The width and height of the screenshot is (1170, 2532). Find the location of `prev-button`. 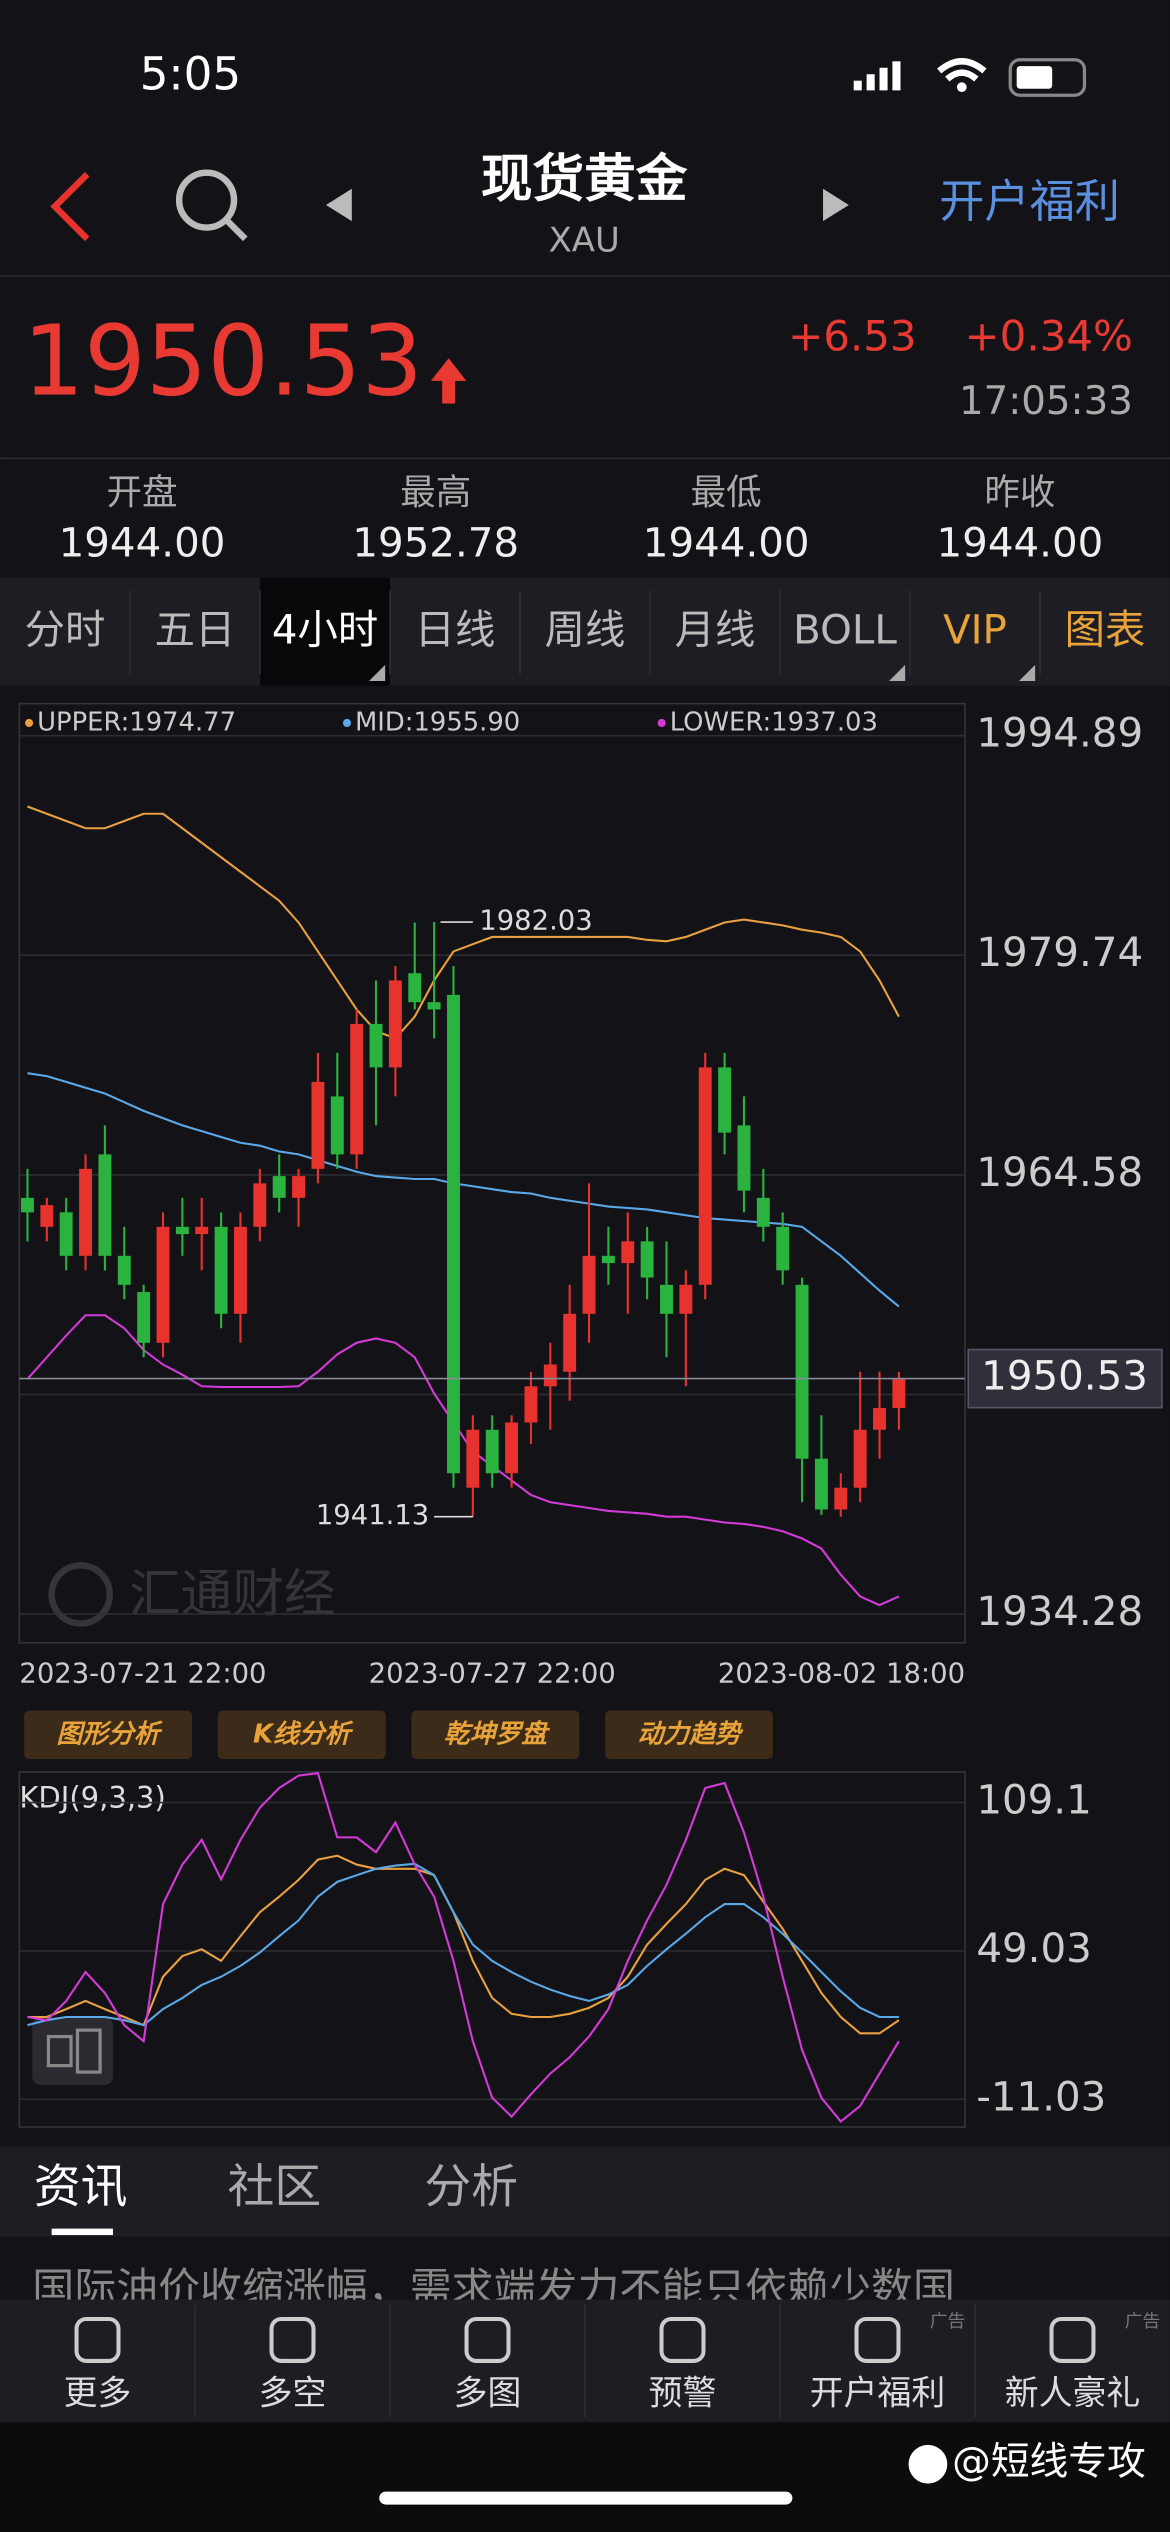

prev-button is located at coordinates (338, 205).